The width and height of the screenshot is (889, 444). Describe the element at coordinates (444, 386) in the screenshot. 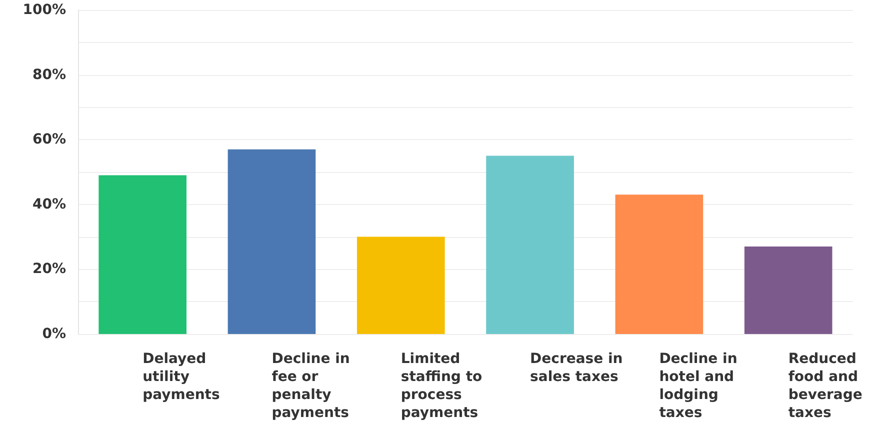

I see `x-tick-label: Limited staffing to process payments` at that location.